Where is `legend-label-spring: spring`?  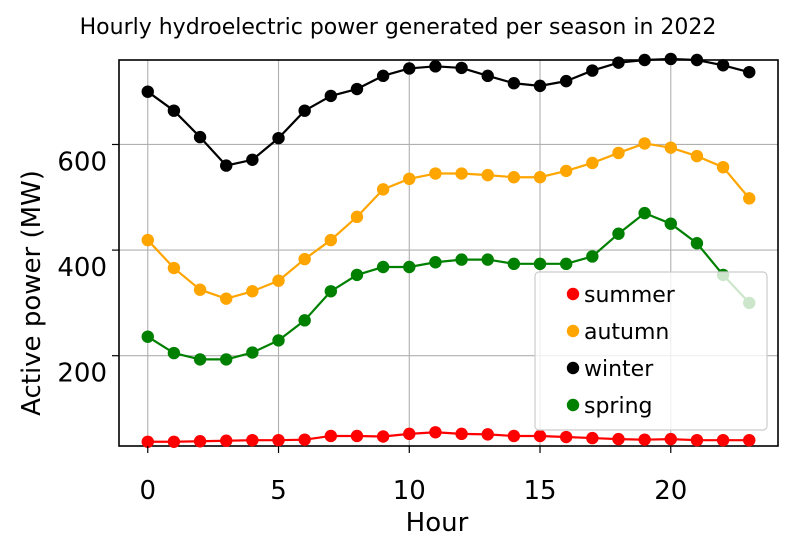
legend-label-spring: spring is located at coordinates (618, 406).